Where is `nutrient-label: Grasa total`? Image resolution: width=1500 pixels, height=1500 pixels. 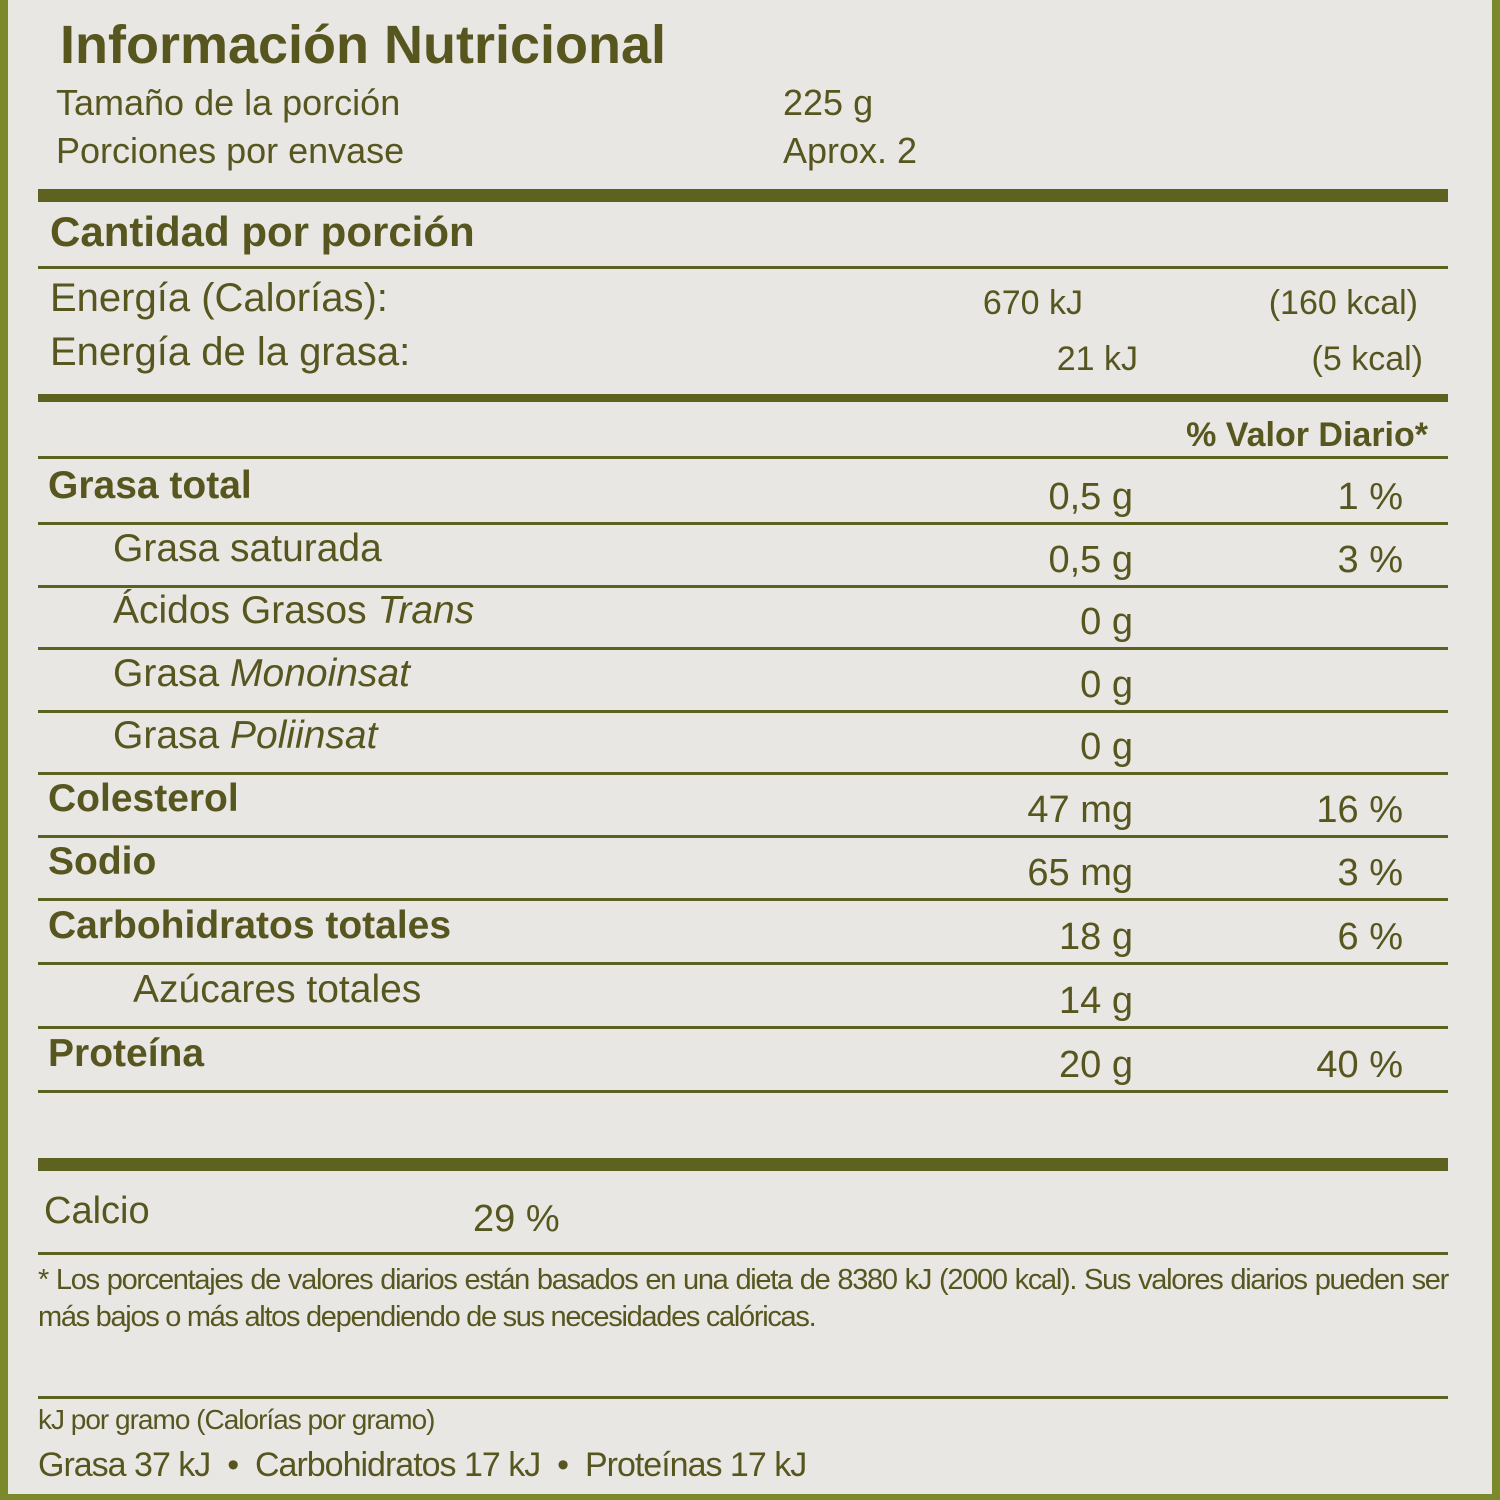 nutrient-label: Grasa total is located at coordinates (150, 486).